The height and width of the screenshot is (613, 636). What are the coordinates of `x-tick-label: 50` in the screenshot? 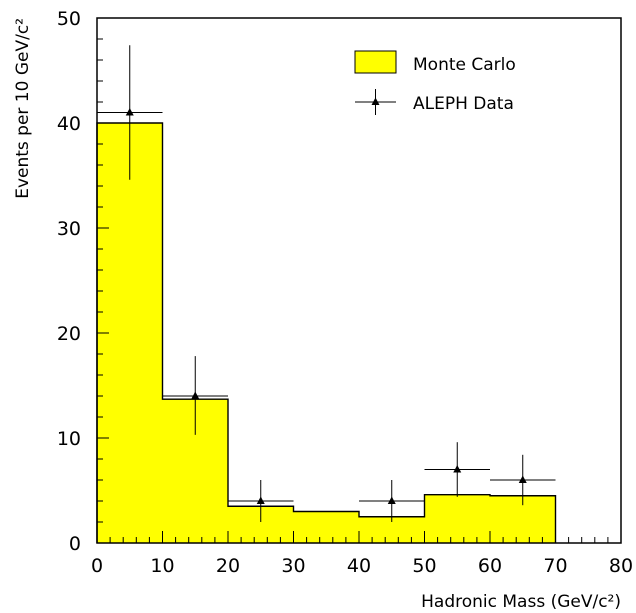 It's located at (424, 566).